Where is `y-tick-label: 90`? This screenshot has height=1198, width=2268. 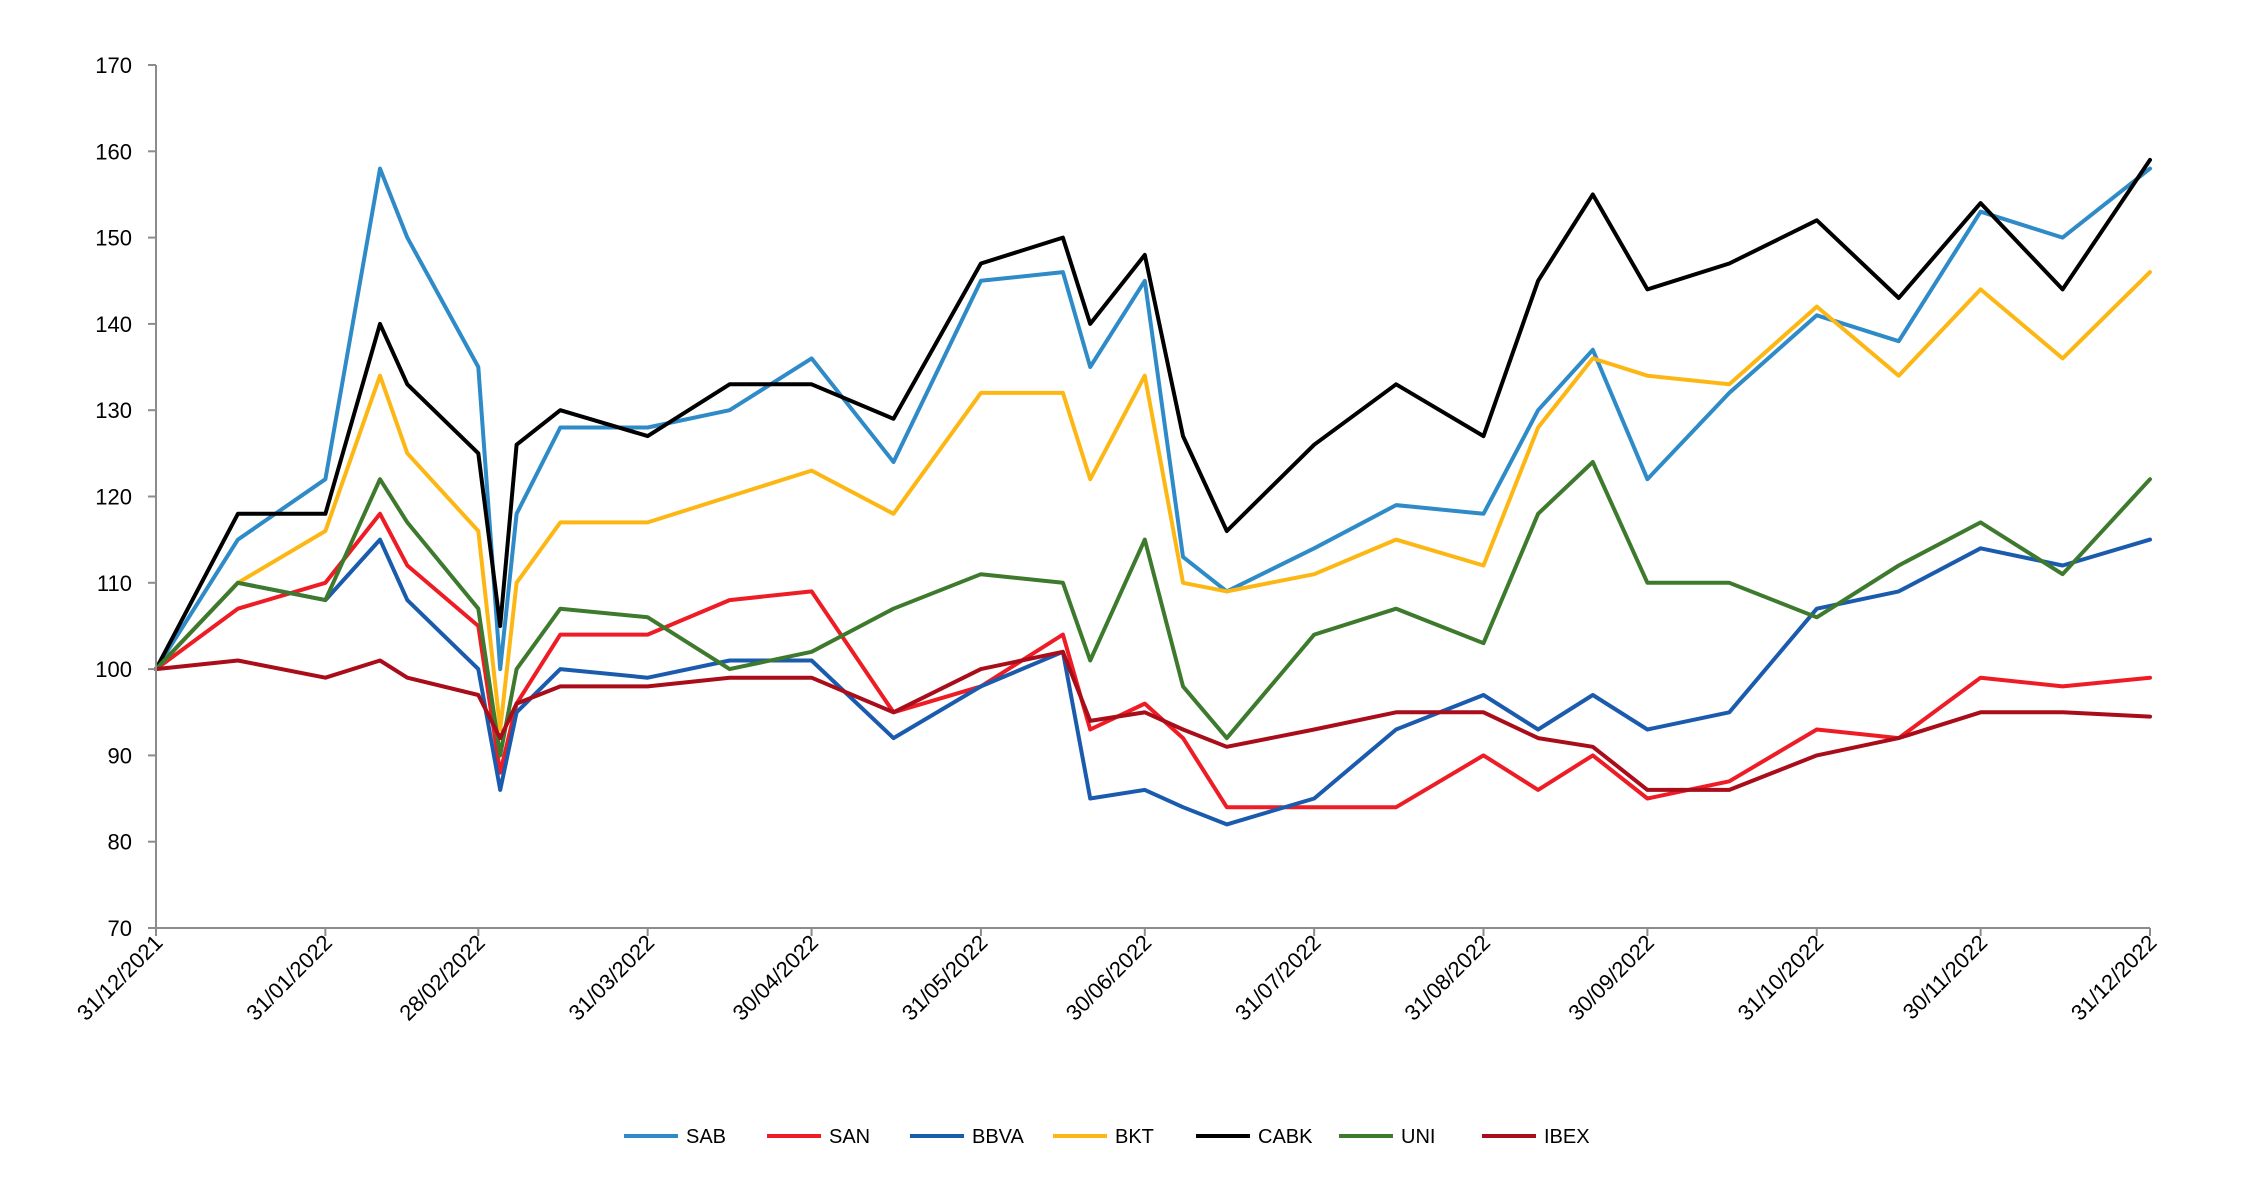 y-tick-label: 90 is located at coordinates (120, 755).